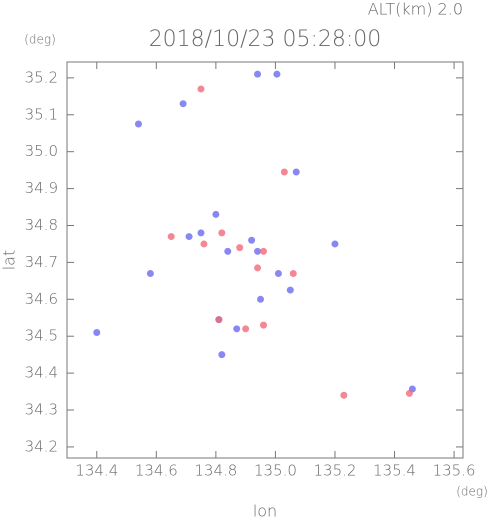  I want to click on x-tick-label: 134.4, so click(96, 471).